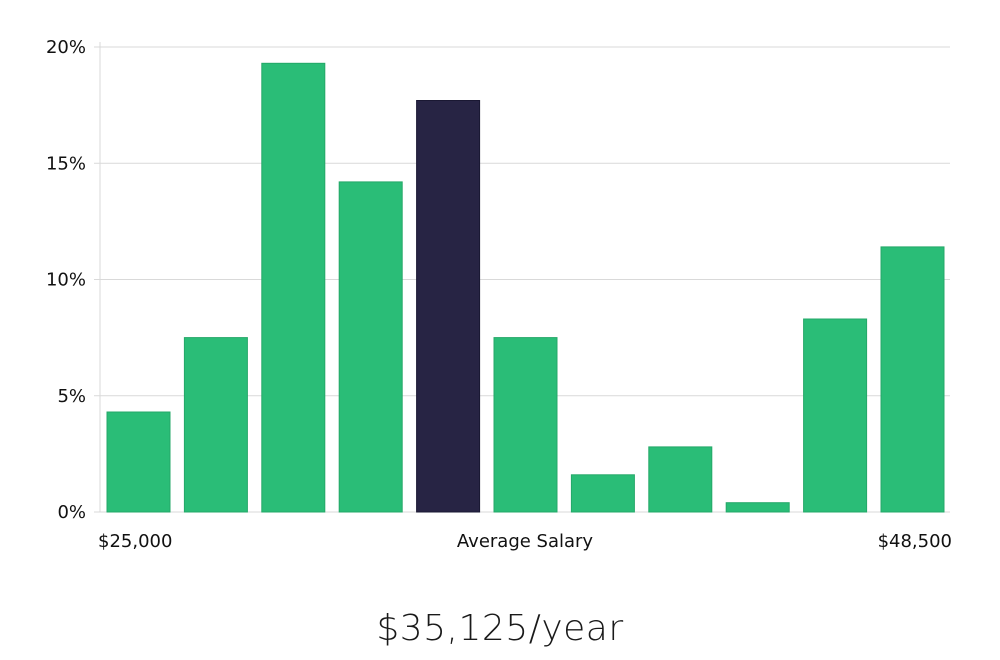  I want to click on y-tick-label: 5%, so click(71, 396).